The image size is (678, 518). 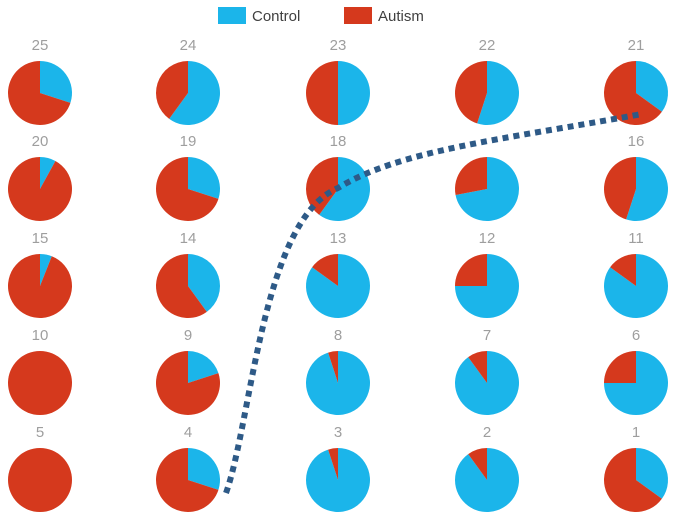 I want to click on pie-panel: 7, so click(x=486, y=371).